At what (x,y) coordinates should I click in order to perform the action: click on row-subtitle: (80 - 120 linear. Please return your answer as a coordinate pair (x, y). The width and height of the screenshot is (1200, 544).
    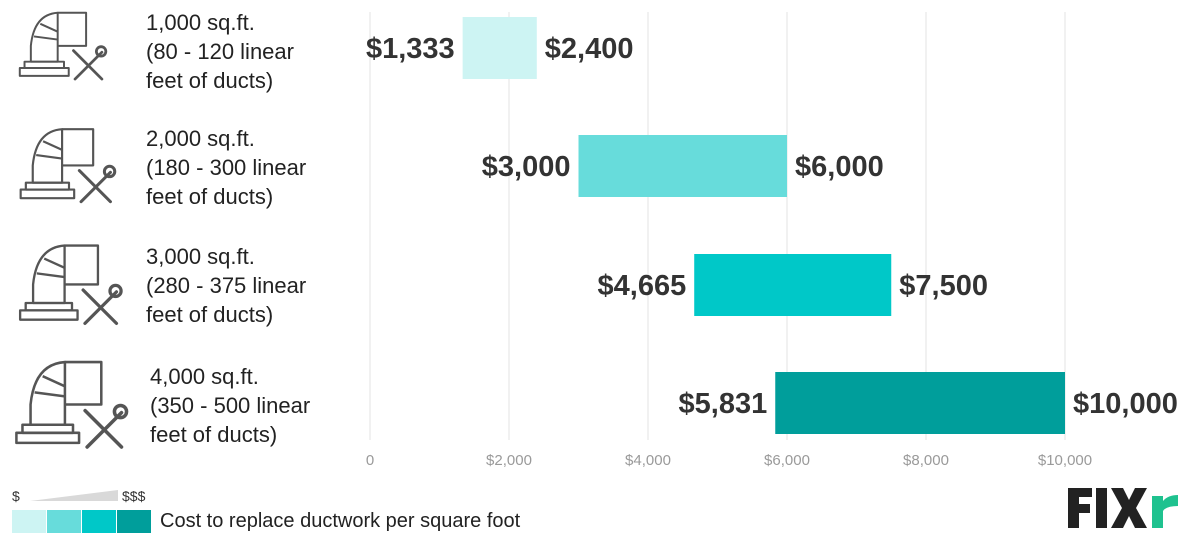
    Looking at the image, I should click on (220, 51).